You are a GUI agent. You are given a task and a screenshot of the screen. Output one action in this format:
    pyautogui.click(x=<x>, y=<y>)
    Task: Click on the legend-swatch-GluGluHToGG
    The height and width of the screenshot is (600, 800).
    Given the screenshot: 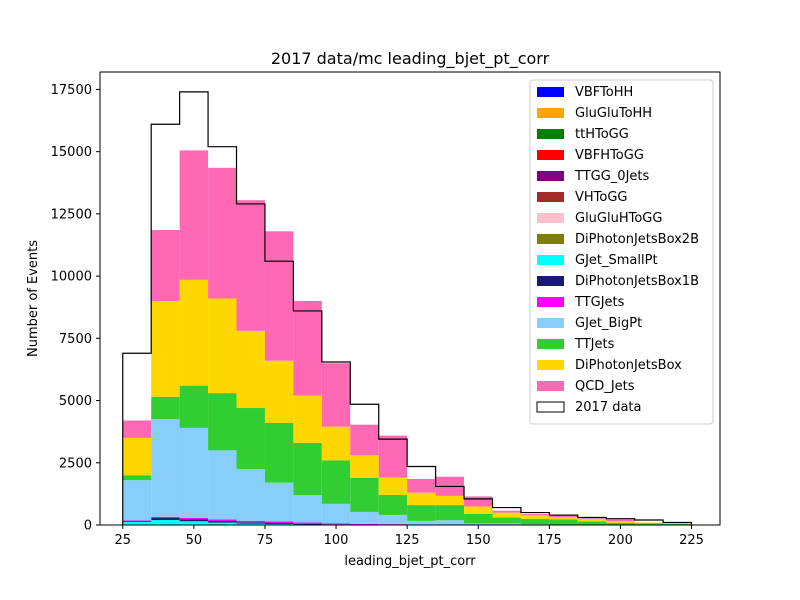 What is the action you would take?
    pyautogui.click(x=550, y=218)
    